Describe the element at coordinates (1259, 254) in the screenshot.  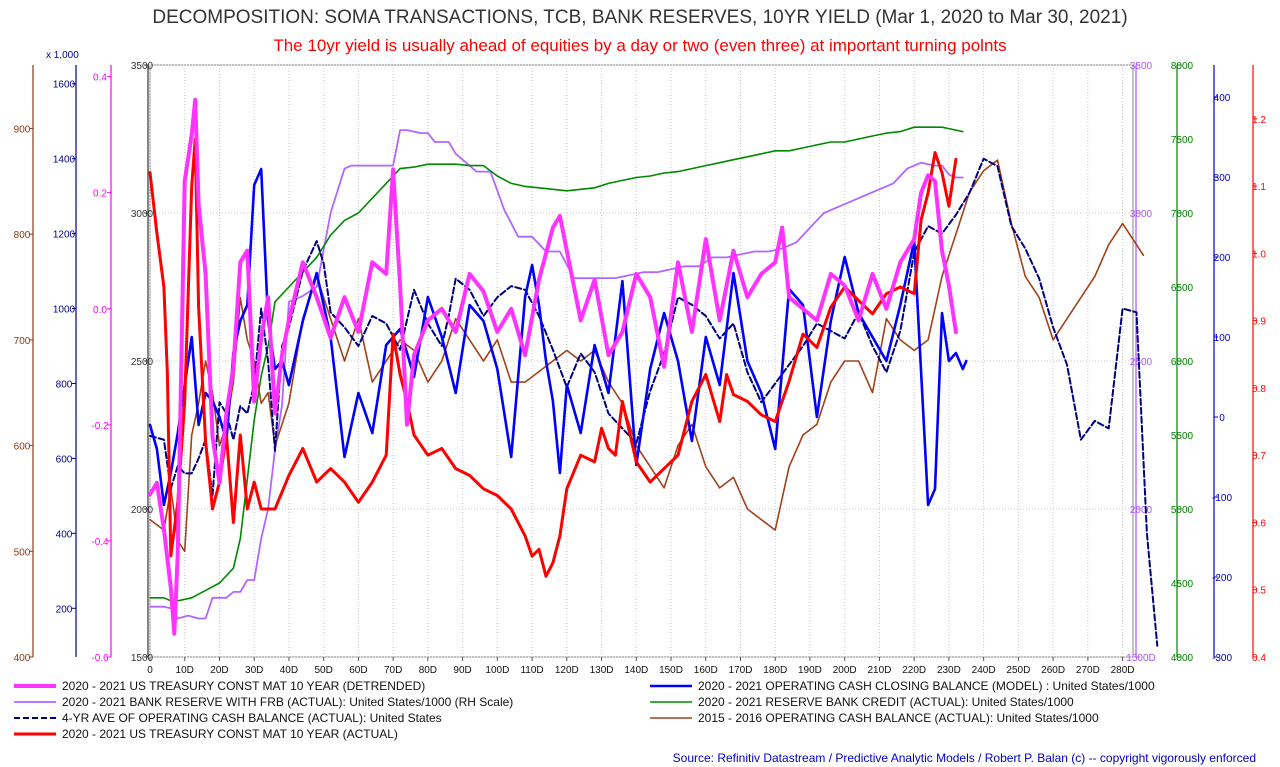
I see `y-tick-label: 1.0` at that location.